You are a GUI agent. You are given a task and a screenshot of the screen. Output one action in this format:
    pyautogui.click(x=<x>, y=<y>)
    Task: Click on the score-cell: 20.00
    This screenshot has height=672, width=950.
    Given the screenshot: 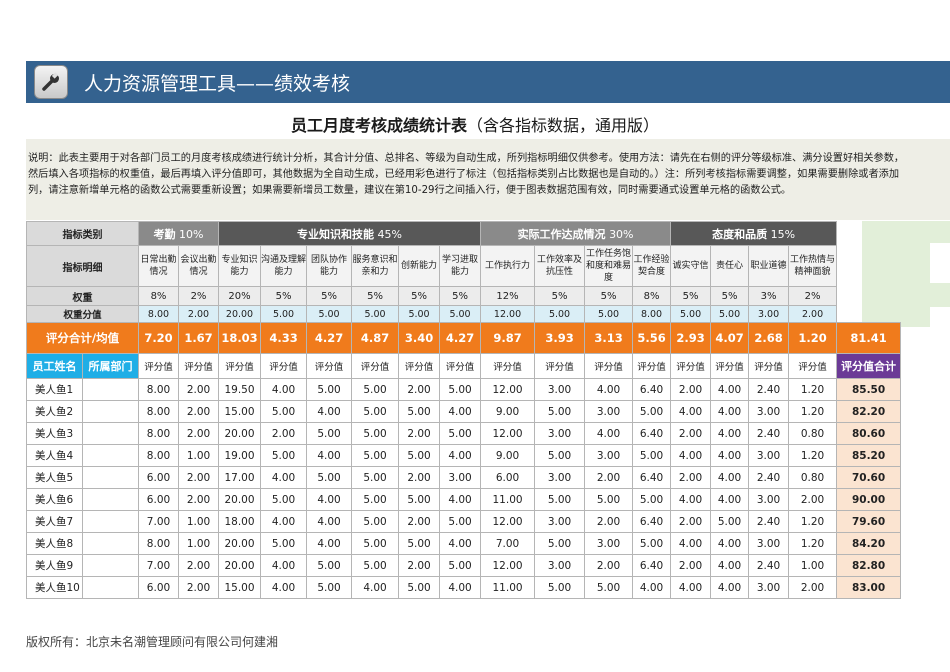 What is the action you would take?
    pyautogui.click(x=240, y=433)
    